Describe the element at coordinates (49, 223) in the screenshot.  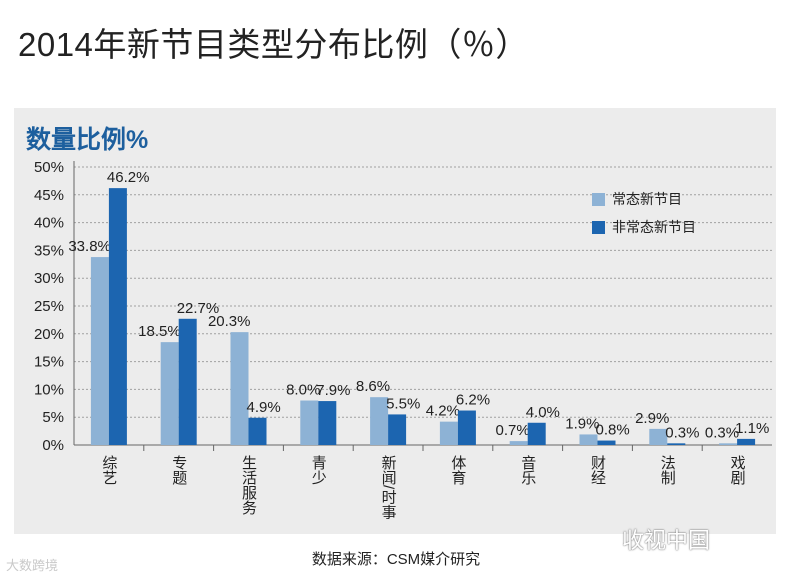
I see `y-tick-label: 40%` at that location.